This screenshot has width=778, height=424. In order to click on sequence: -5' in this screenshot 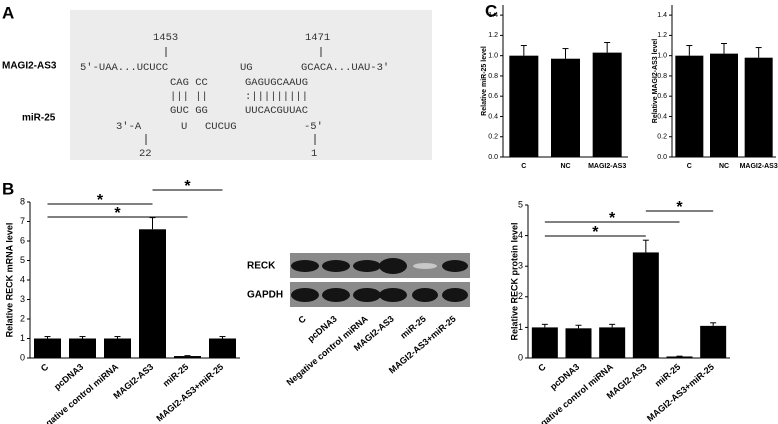, I will do `click(313, 127)`.